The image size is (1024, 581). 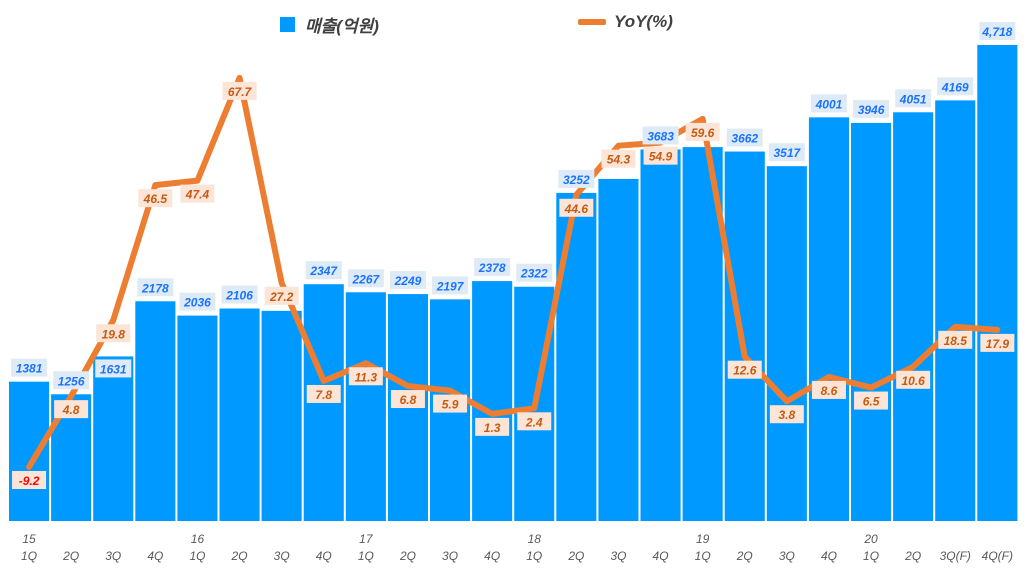 I want to click on bar-label: 2378, so click(x=492, y=268).